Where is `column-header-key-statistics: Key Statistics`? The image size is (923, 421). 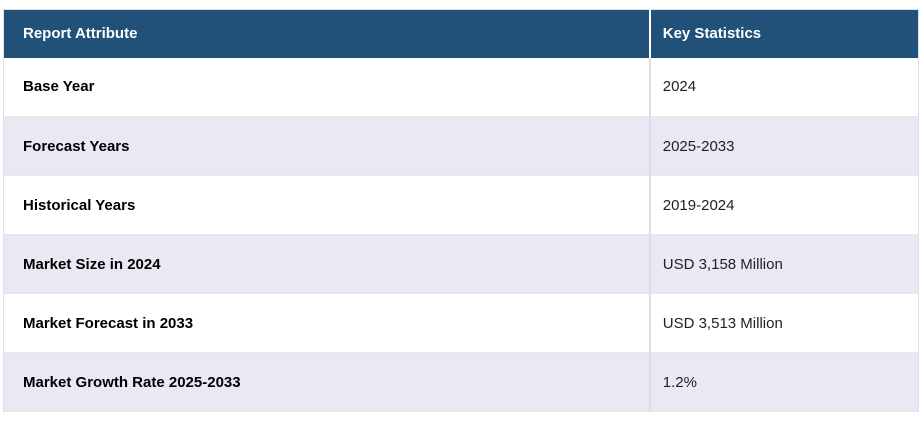
column-header-key-statistics: Key Statistics is located at coordinates (784, 33).